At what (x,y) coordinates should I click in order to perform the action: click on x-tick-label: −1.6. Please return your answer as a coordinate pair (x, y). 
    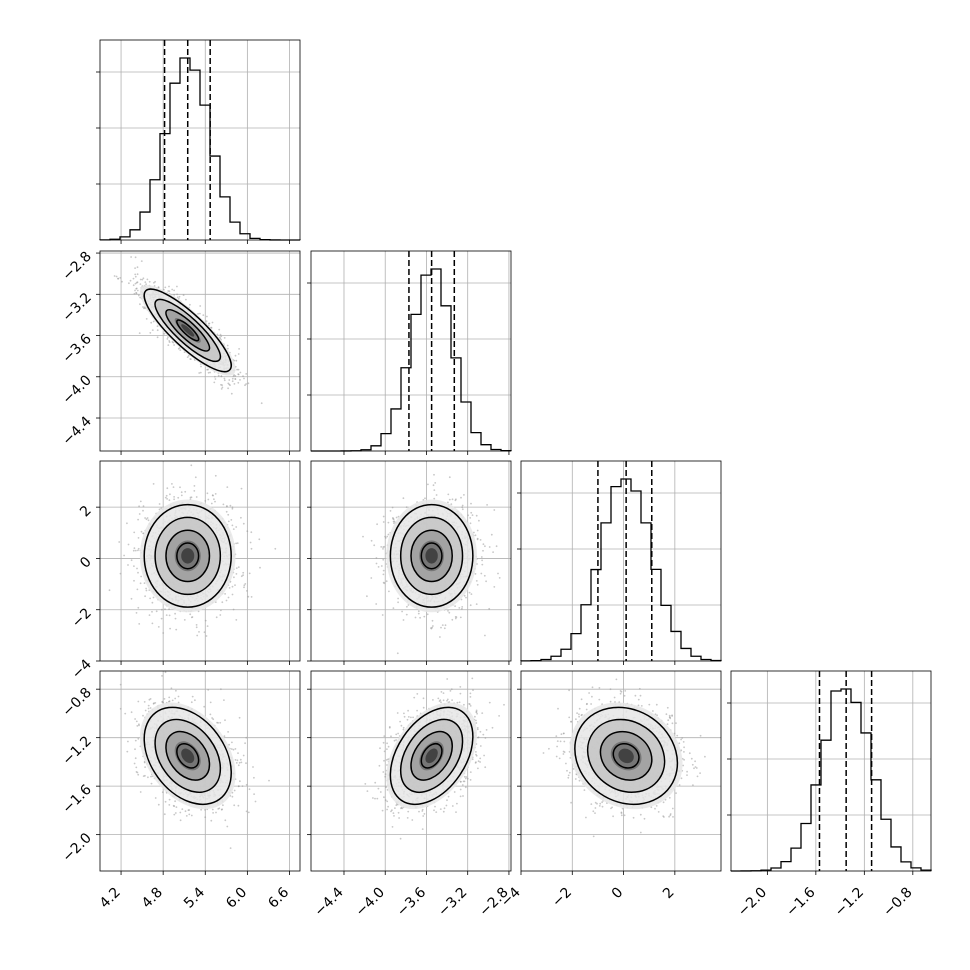
    Looking at the image, I should click on (800, 901).